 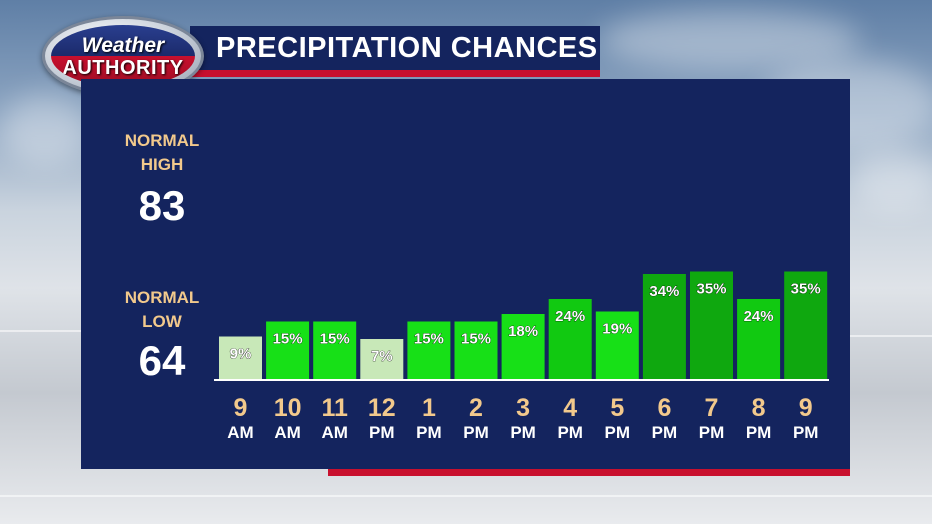 I want to click on x-tick-hour-0: 9, so click(x=241, y=408).